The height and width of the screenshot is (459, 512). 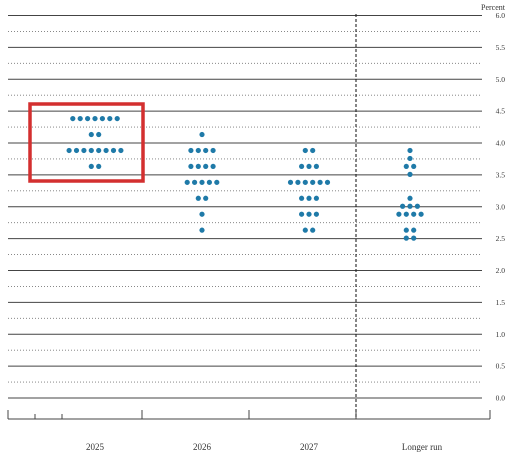 I want to click on x-category-label: 2026, so click(x=202, y=447).